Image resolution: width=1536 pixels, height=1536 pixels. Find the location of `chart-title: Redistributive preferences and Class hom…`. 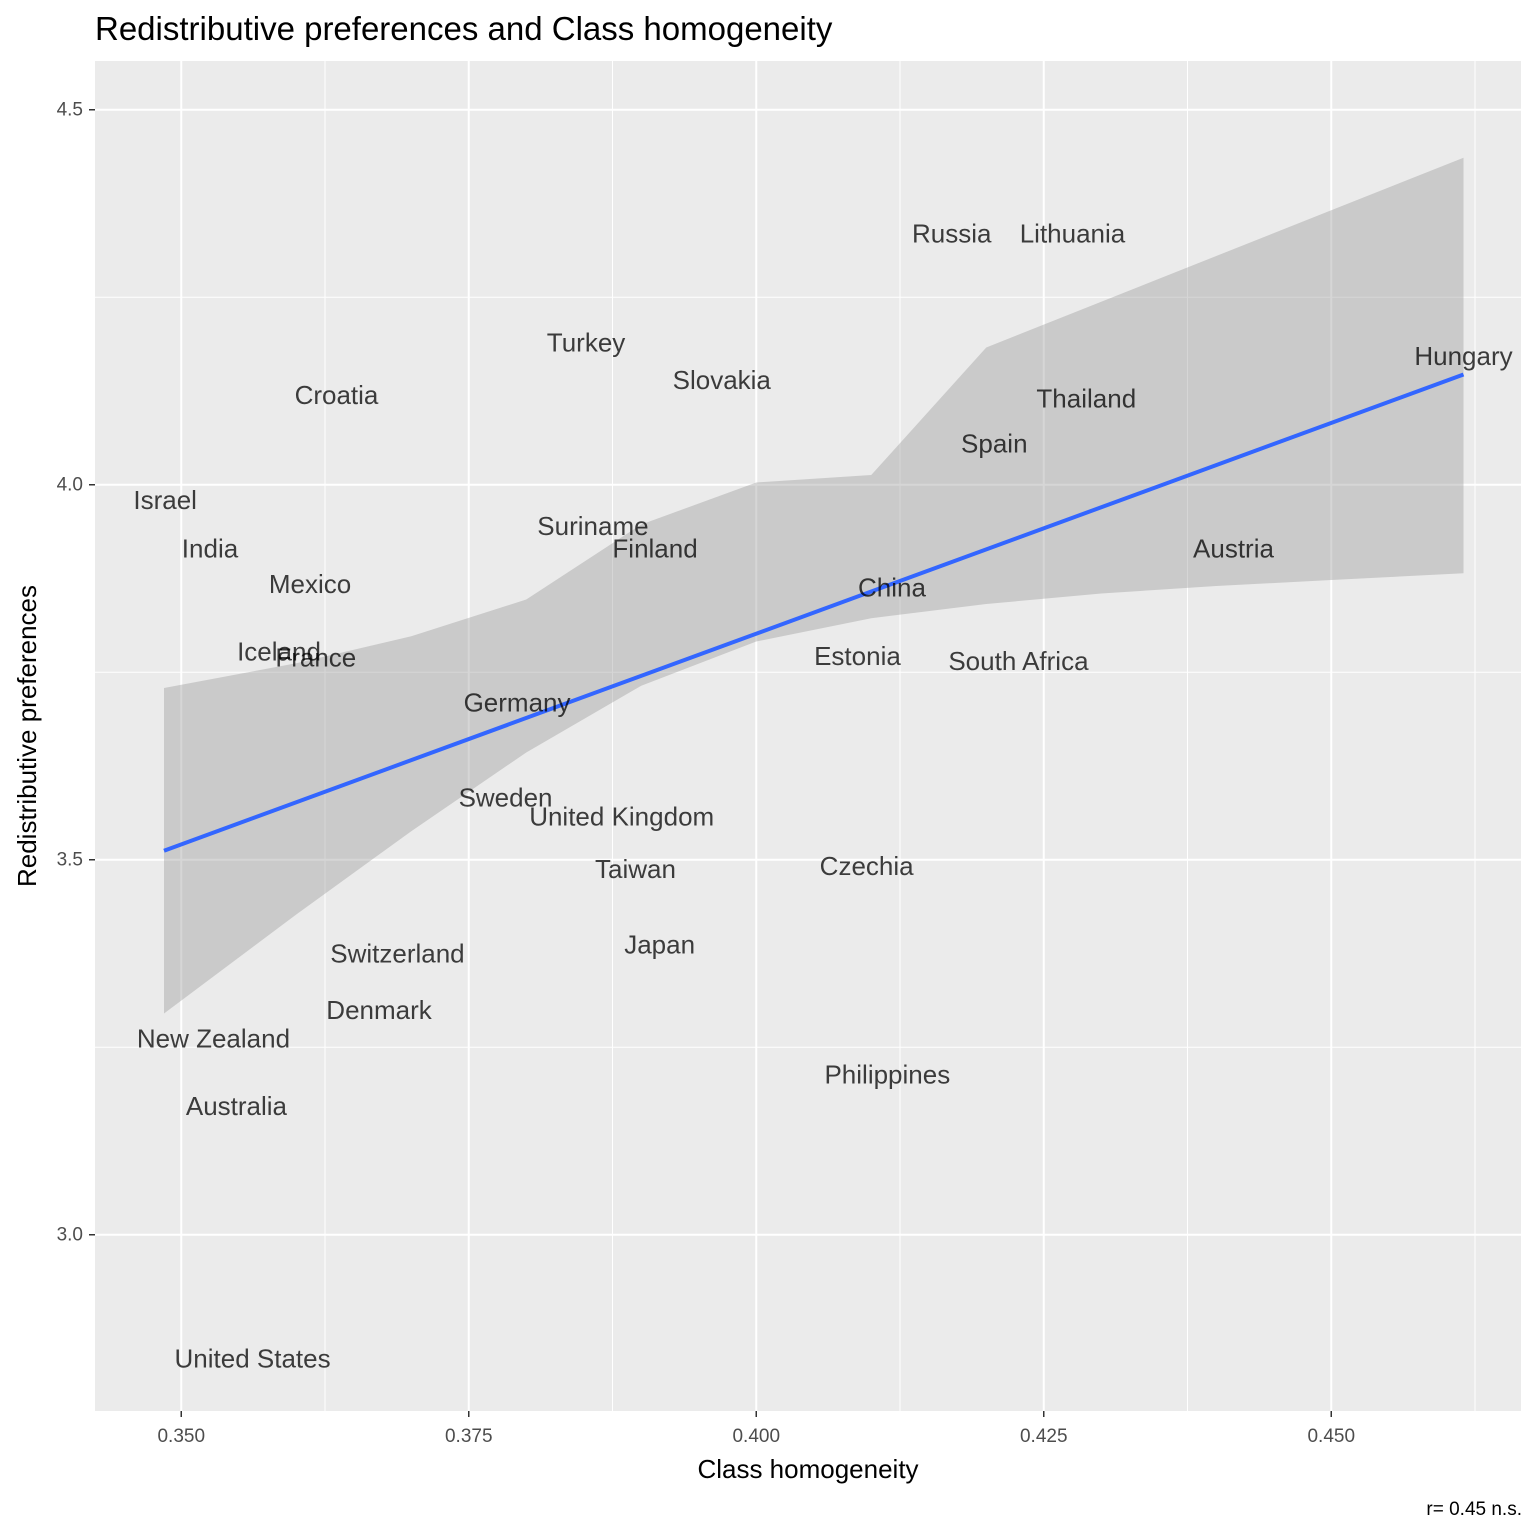

chart-title: Redistributive preferences and Class hom… is located at coordinates (464, 28).